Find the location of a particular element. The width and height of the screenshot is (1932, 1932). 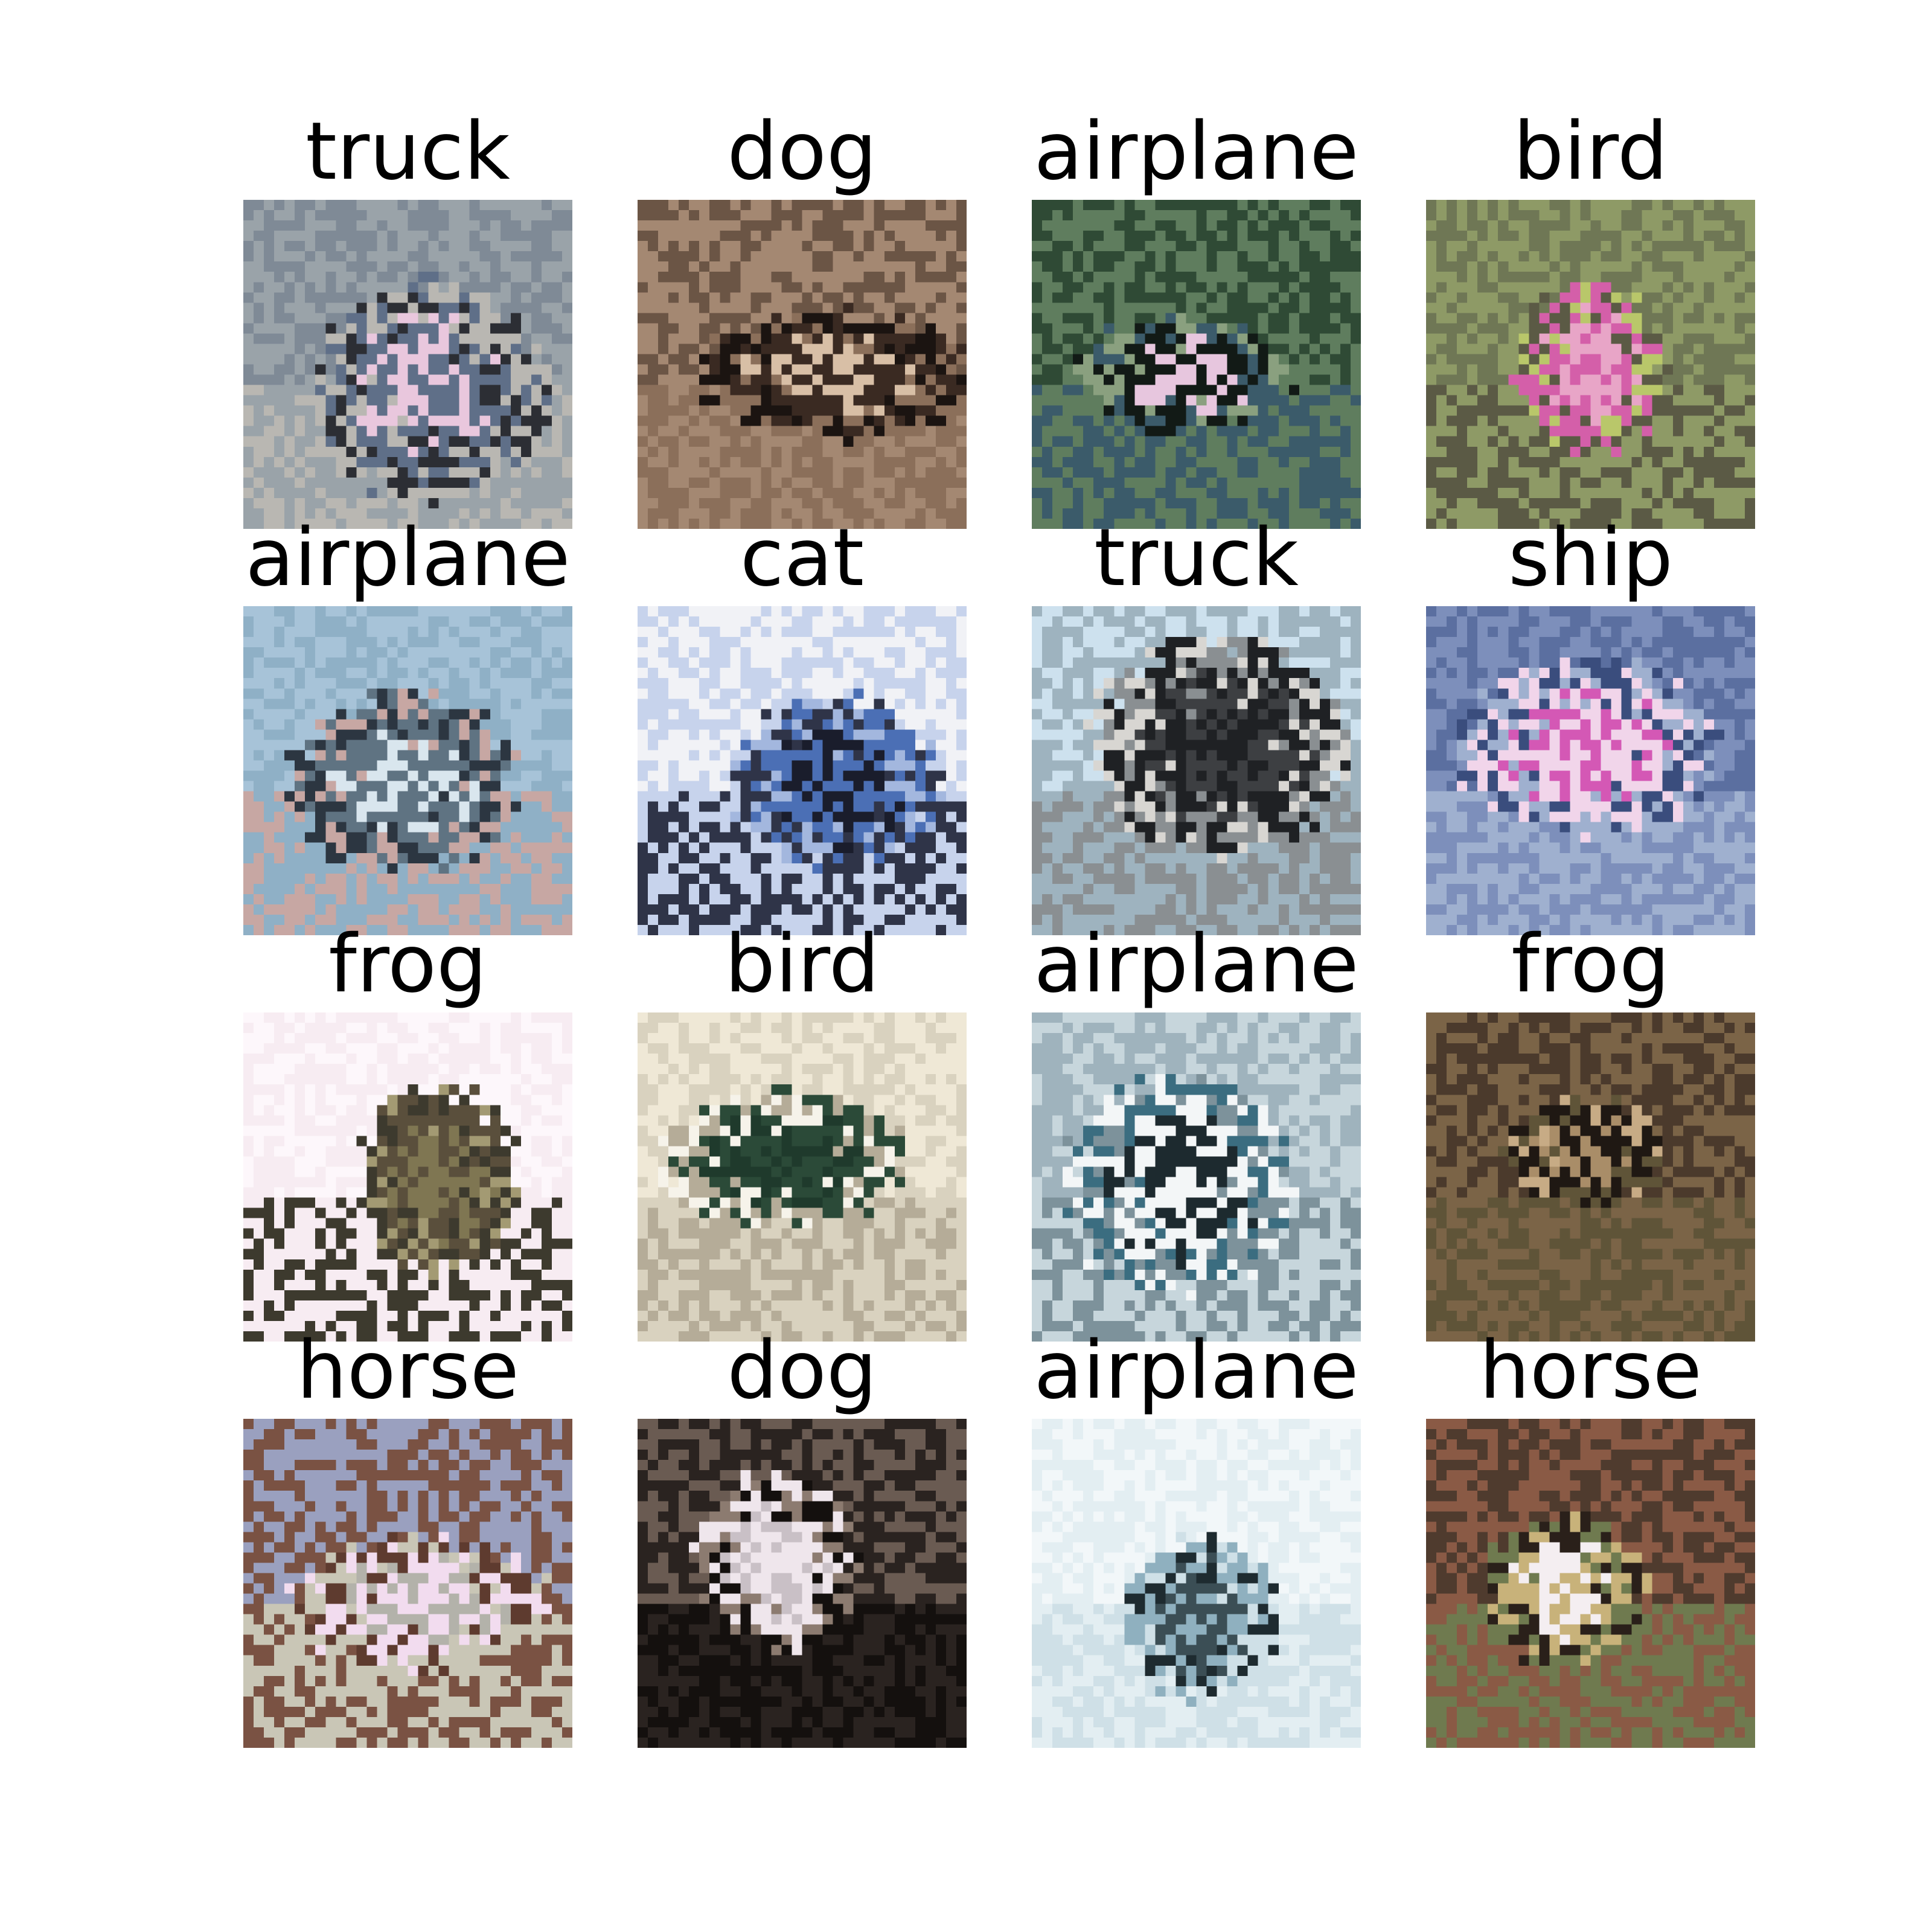

cell-label: ship is located at coordinates (1590, 558).